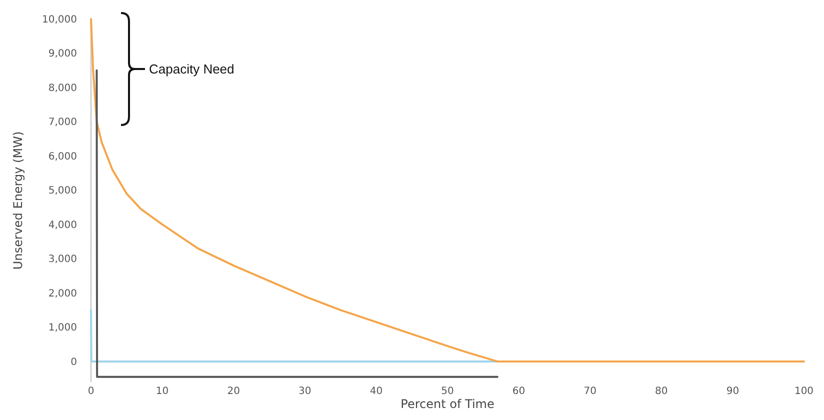 The height and width of the screenshot is (420, 824). Describe the element at coordinates (62, 156) in the screenshot. I see `y-tick-label: 6,000` at that location.